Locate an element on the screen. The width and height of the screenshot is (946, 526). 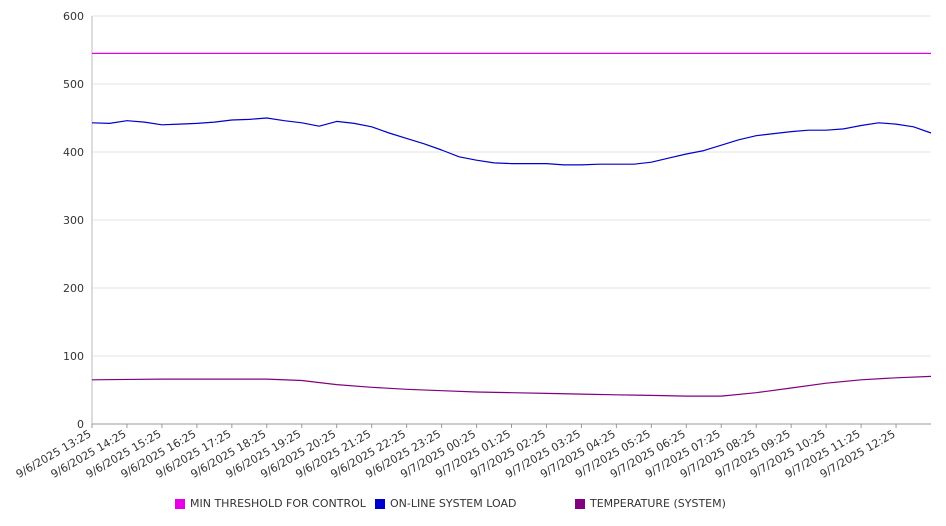
system-load-line is located at coordinates (511, 141).